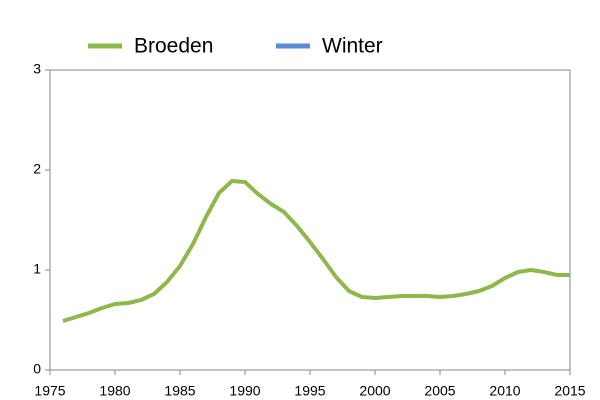 The height and width of the screenshot is (400, 600). What do you see at coordinates (504, 391) in the screenshot?
I see `x-tick-label: 2010` at bounding box center [504, 391].